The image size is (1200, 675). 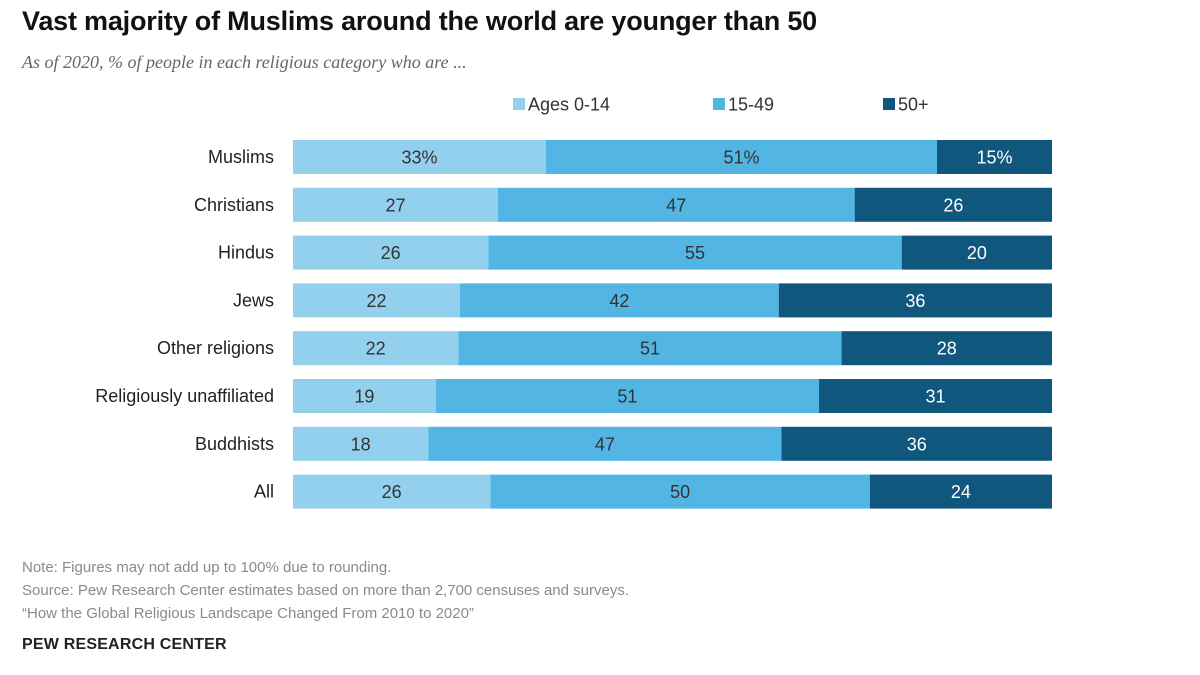 I want to click on bar-value-label: 24, so click(x=961, y=492).